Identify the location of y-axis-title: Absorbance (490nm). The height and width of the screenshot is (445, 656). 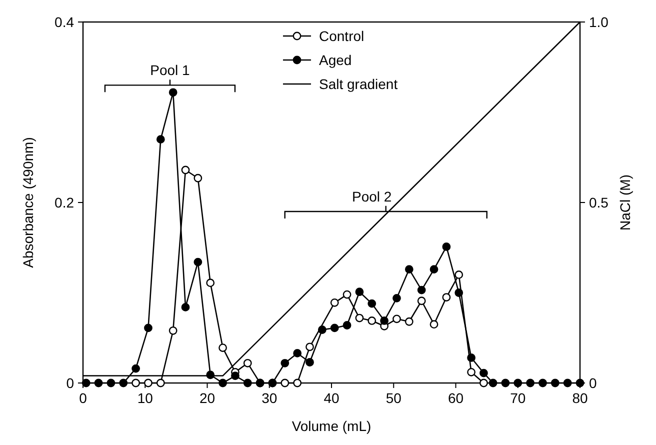
(28, 202).